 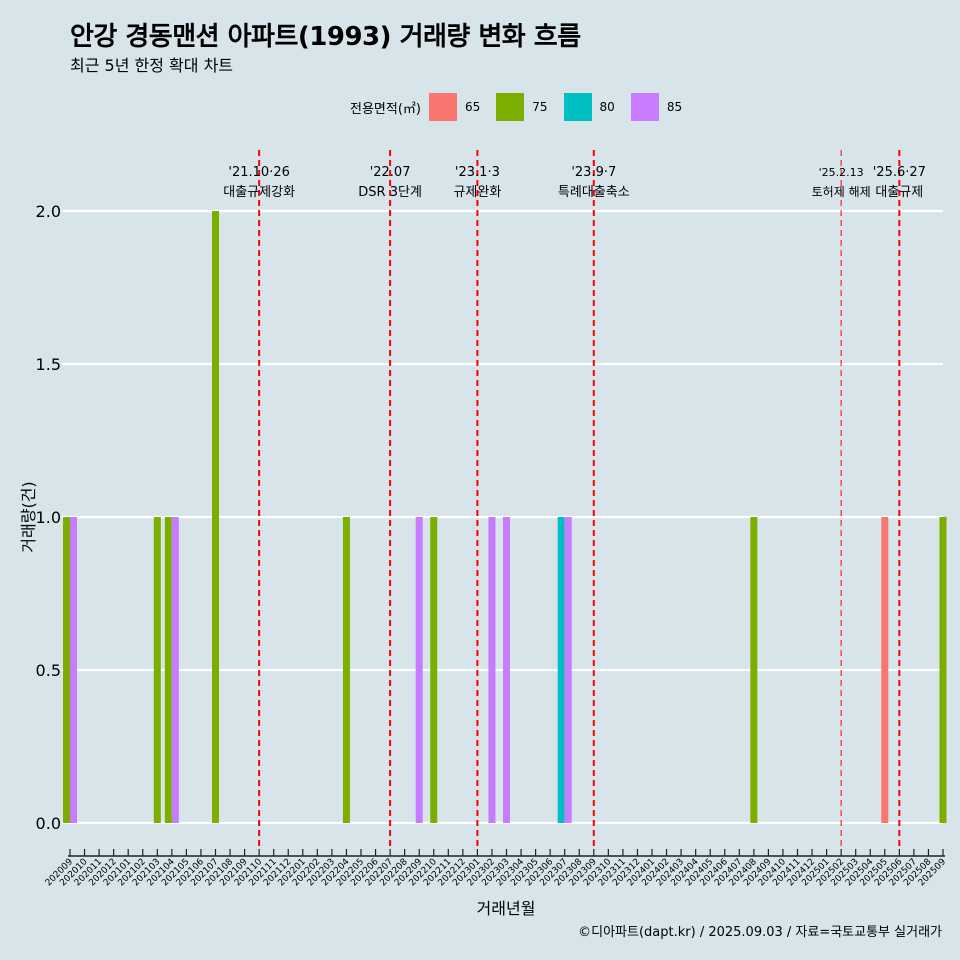 What do you see at coordinates (390, 192) in the screenshot?
I see `event-label-desc: DSR 3단계` at bounding box center [390, 192].